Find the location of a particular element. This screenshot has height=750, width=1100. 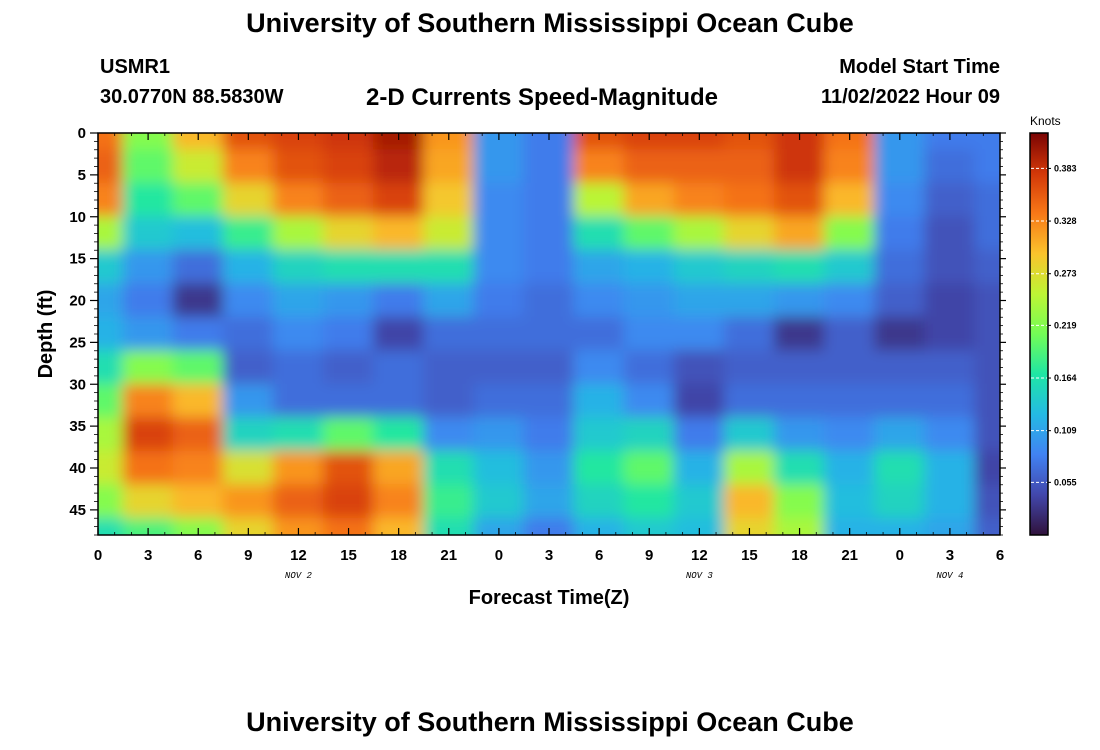

y-tick-label: 30 is located at coordinates (77, 384).